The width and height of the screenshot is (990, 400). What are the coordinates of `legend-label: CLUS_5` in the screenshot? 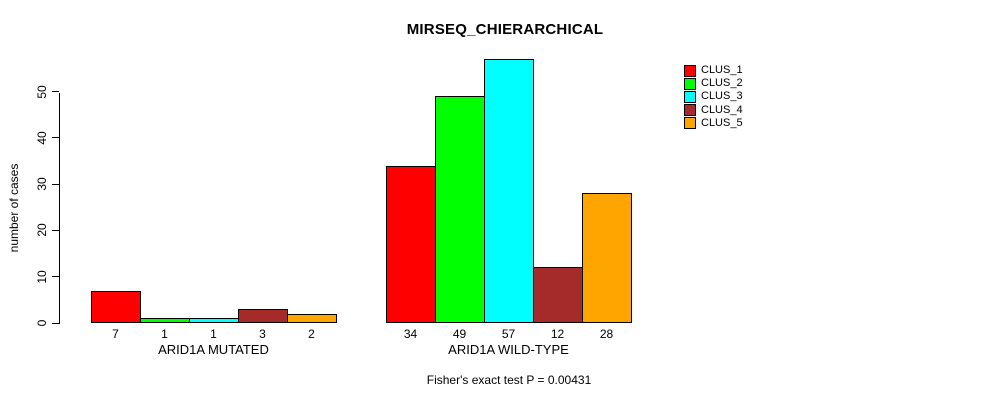 It's located at (722, 122).